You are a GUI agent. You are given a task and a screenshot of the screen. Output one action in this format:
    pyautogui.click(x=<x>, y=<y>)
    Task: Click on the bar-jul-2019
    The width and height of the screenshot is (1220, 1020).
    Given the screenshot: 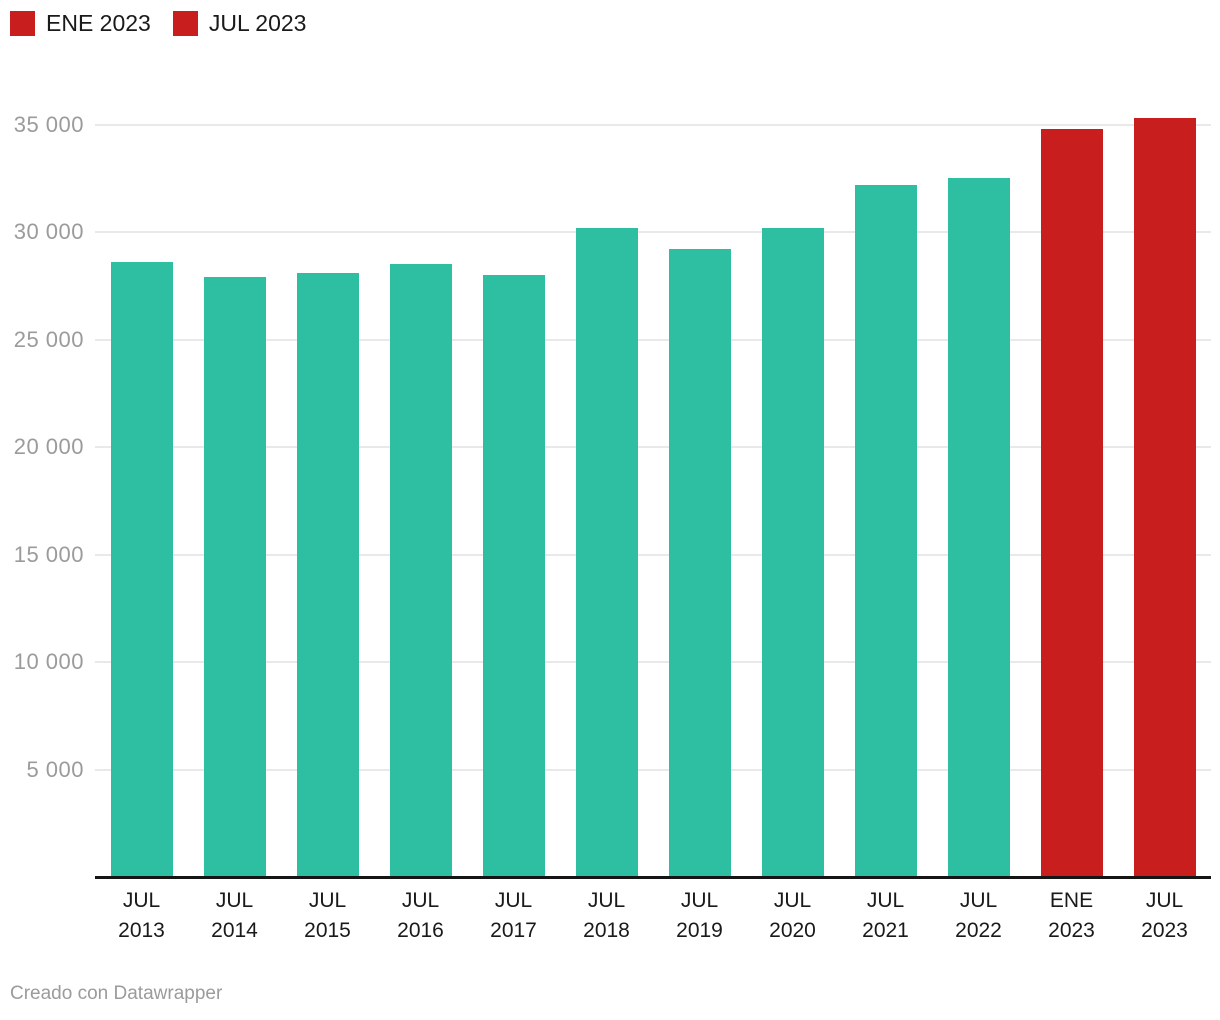 What is the action you would take?
    pyautogui.click(x=699, y=563)
    